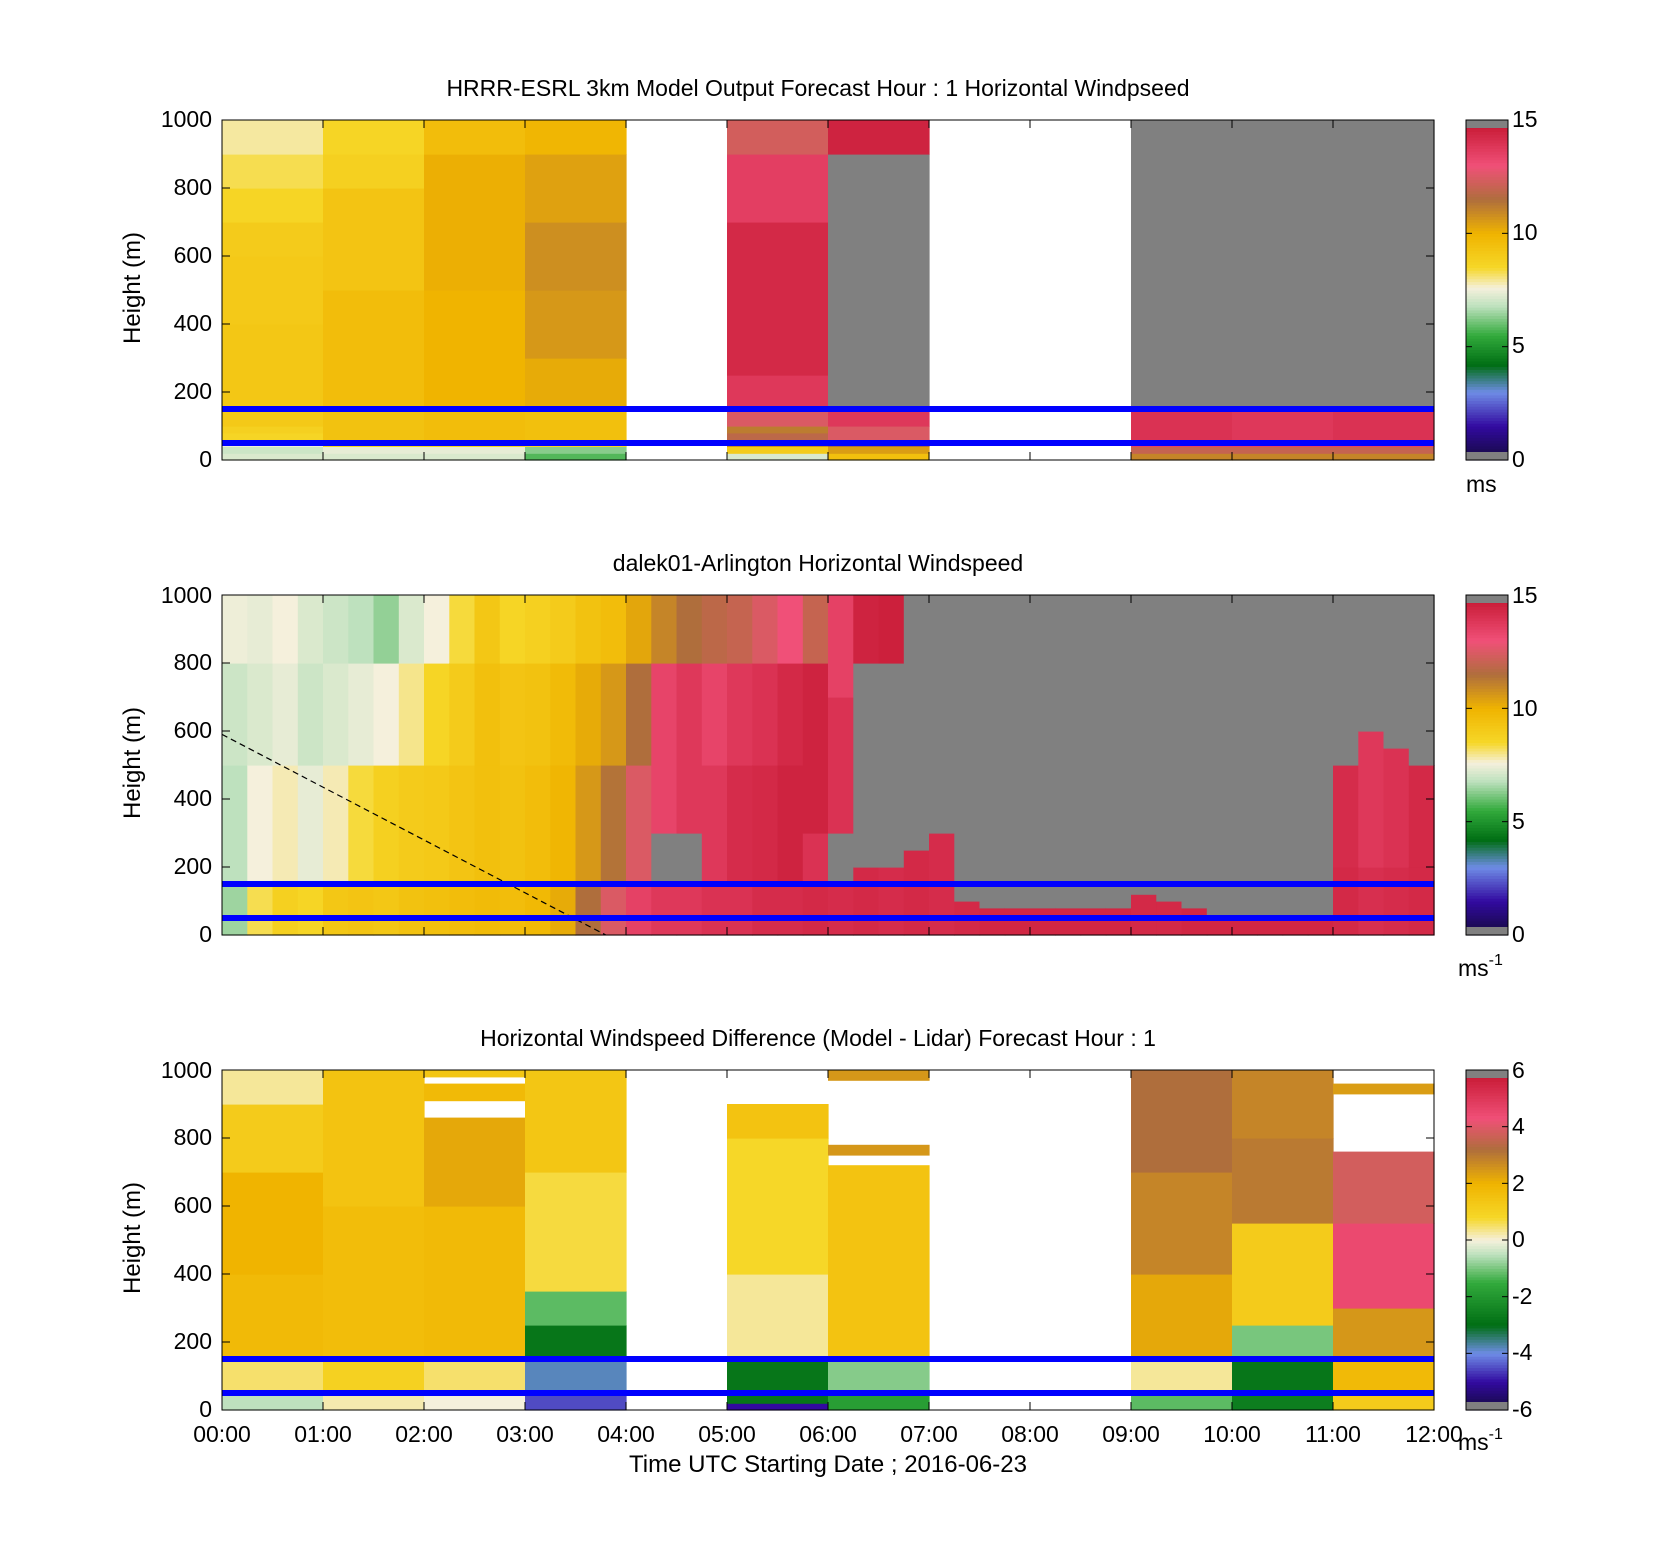  I want to click on panel-lidar-colorbar, so click(1487, 765).